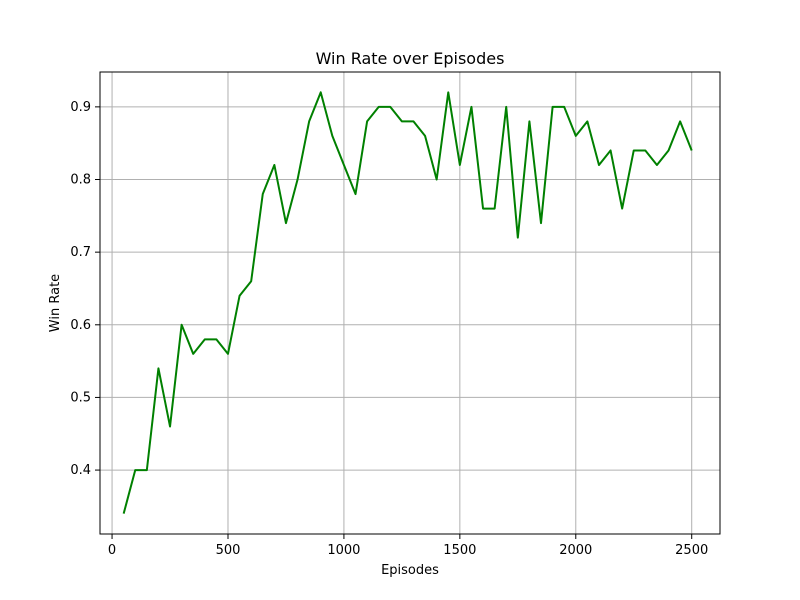 Image resolution: width=800 pixels, height=600 pixels. What do you see at coordinates (80, 252) in the screenshot?
I see `y-tick-label: 0.7` at bounding box center [80, 252].